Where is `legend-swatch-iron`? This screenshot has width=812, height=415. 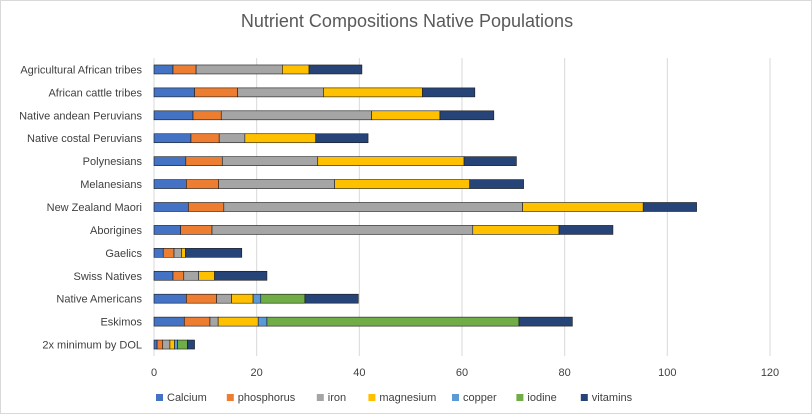 legend-swatch-iron is located at coordinates (320, 397).